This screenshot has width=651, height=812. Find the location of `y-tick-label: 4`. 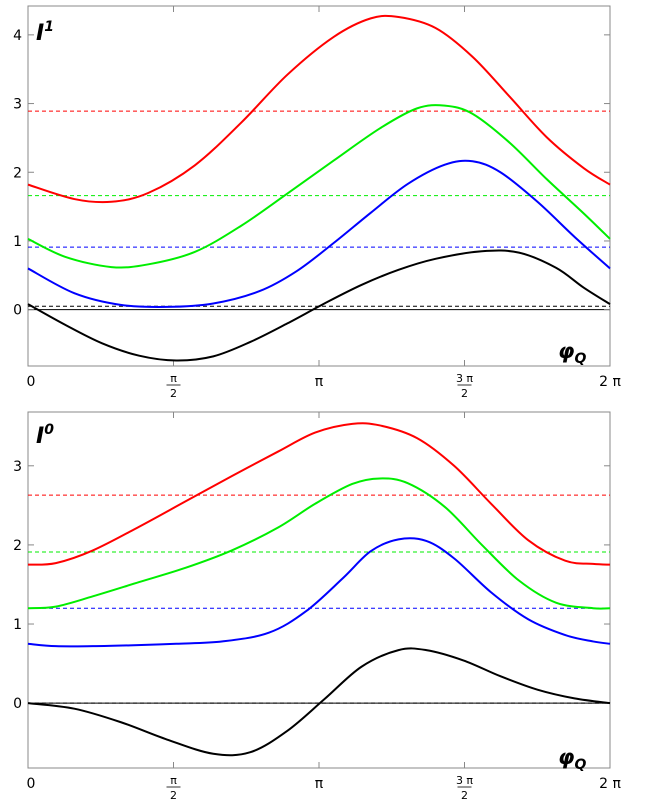

y-tick-label: 4 is located at coordinates (17, 36).